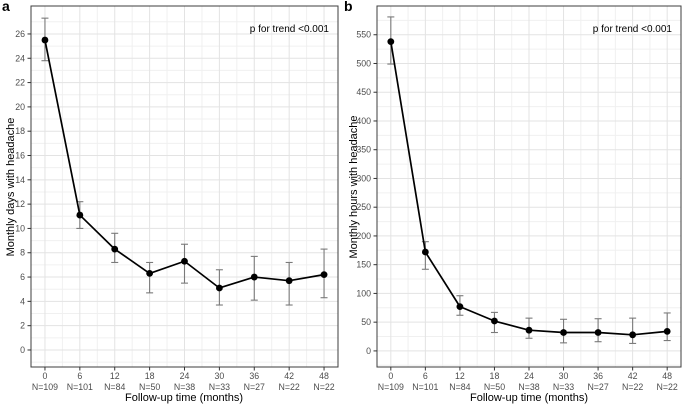 The height and width of the screenshot is (406, 685). I want to click on y-axis-title-hours: Monthly hours with headache, so click(354, 187).